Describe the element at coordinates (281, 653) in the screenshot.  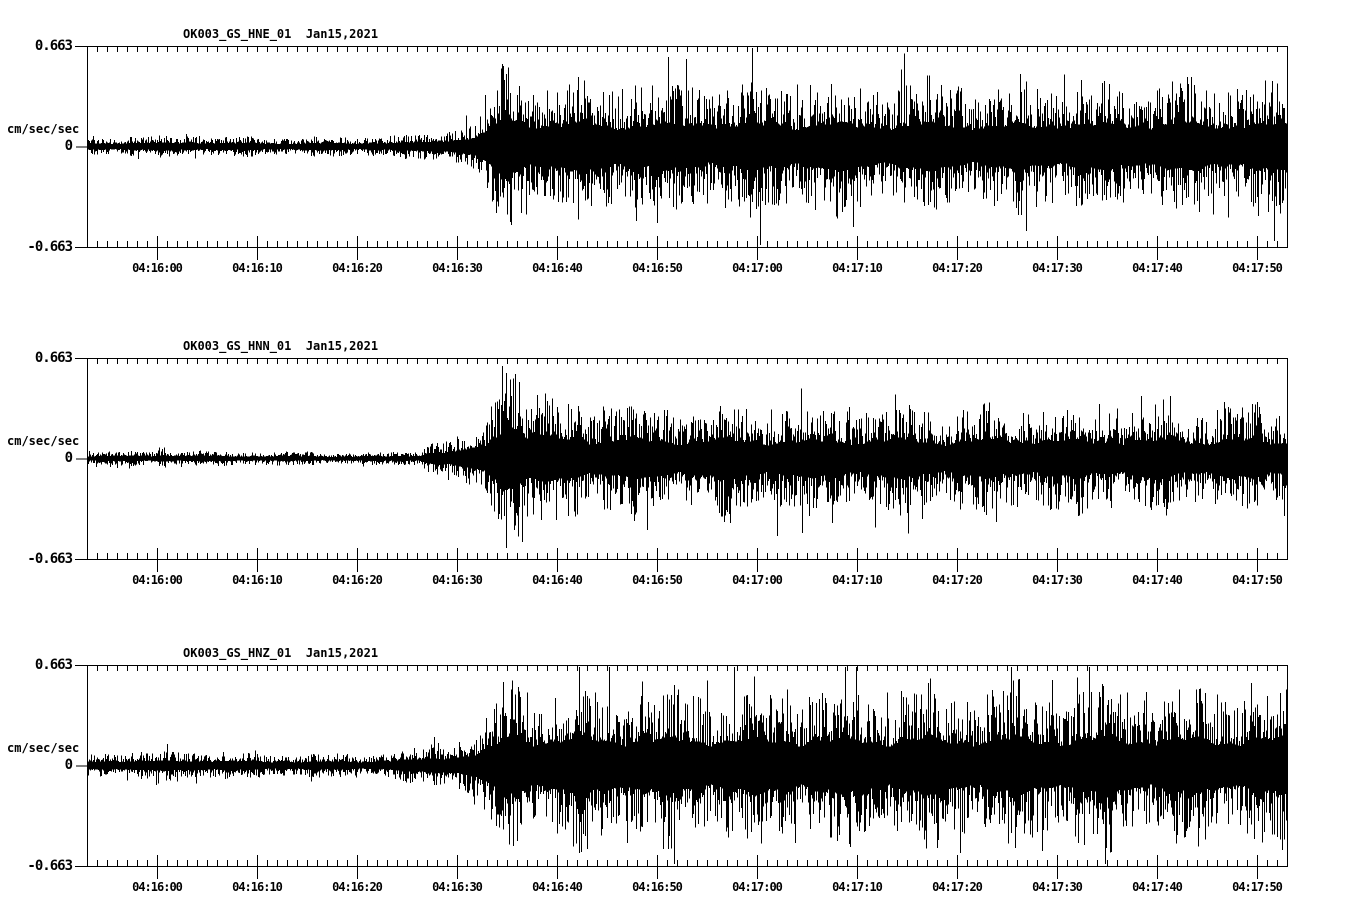
I see `panel-title: OK003_GS_HNZ_01 Jan15,2021` at that location.